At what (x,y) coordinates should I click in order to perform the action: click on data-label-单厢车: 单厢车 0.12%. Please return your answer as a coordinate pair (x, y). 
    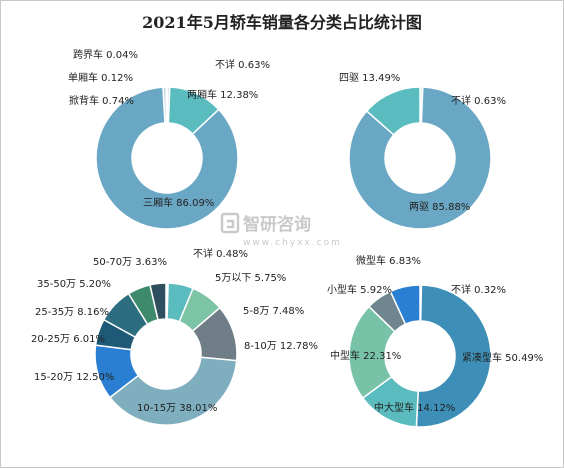
    Looking at the image, I should click on (100, 77).